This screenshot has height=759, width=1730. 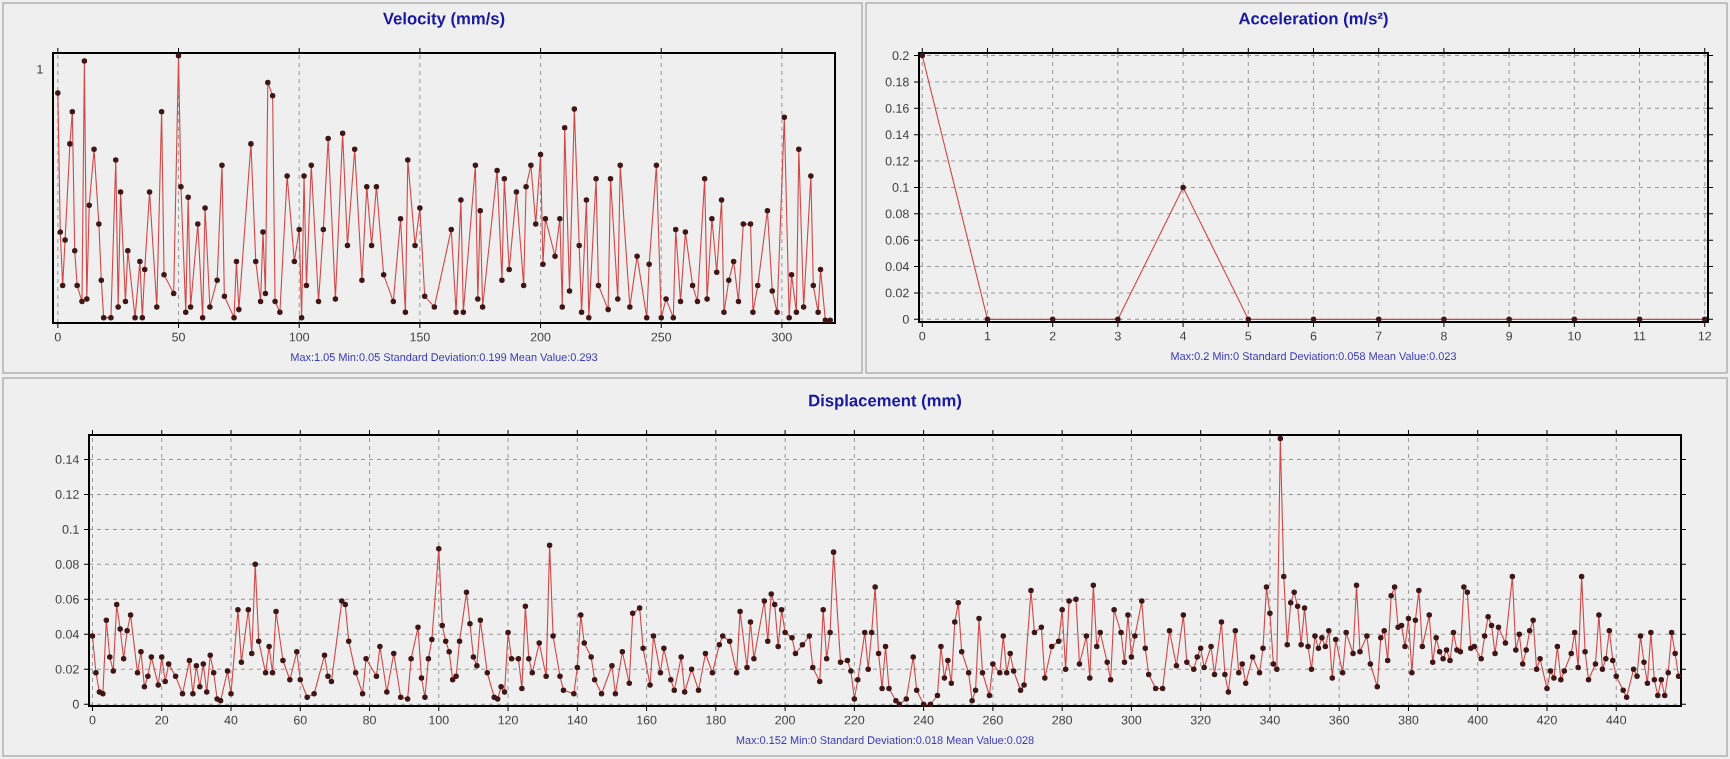 What do you see at coordinates (1183, 336) in the screenshot?
I see `x-tick-label: 4` at bounding box center [1183, 336].